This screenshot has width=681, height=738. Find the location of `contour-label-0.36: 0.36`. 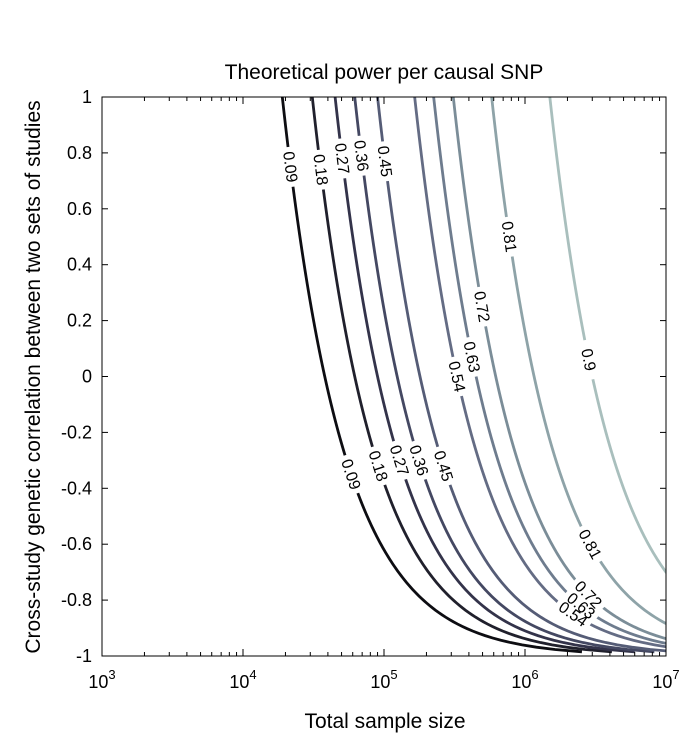

contour-label-0.36: 0.36 is located at coordinates (360, 155).